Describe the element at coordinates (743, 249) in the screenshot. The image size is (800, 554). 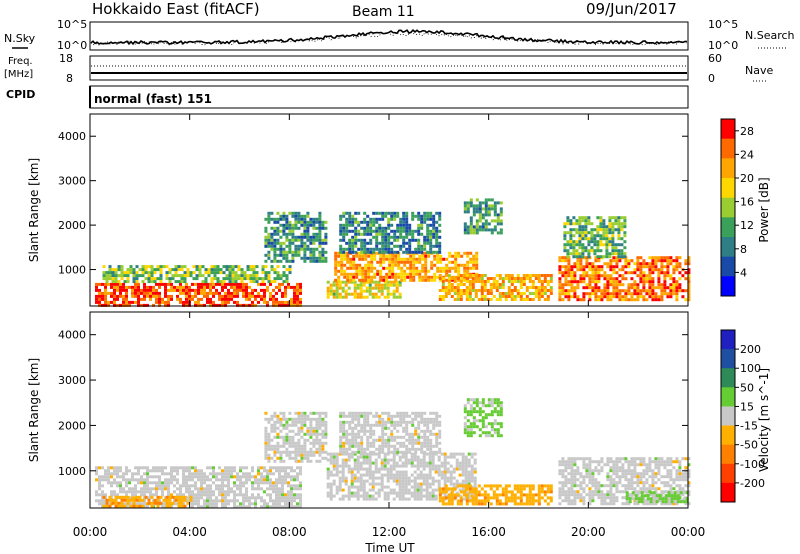
I see `power-colorbar-tick-label: 8` at that location.